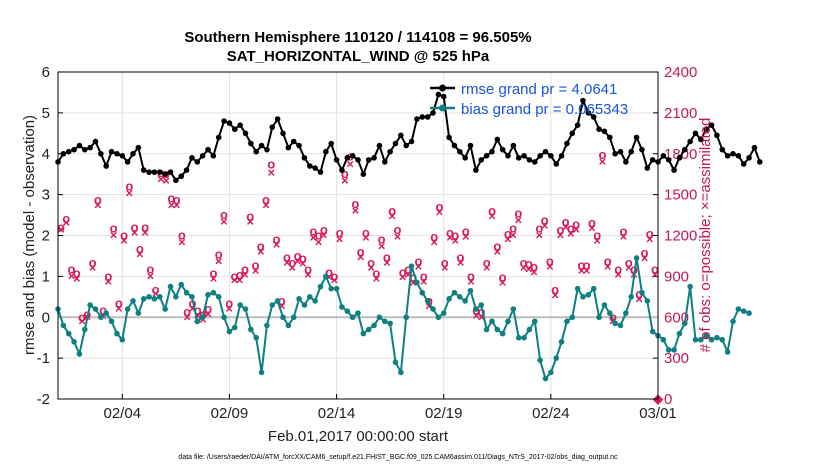 Image resolution: width=830 pixels, height=470 pixels. What do you see at coordinates (43, 399) in the screenshot?
I see `y-tick-label: -2` at bounding box center [43, 399].